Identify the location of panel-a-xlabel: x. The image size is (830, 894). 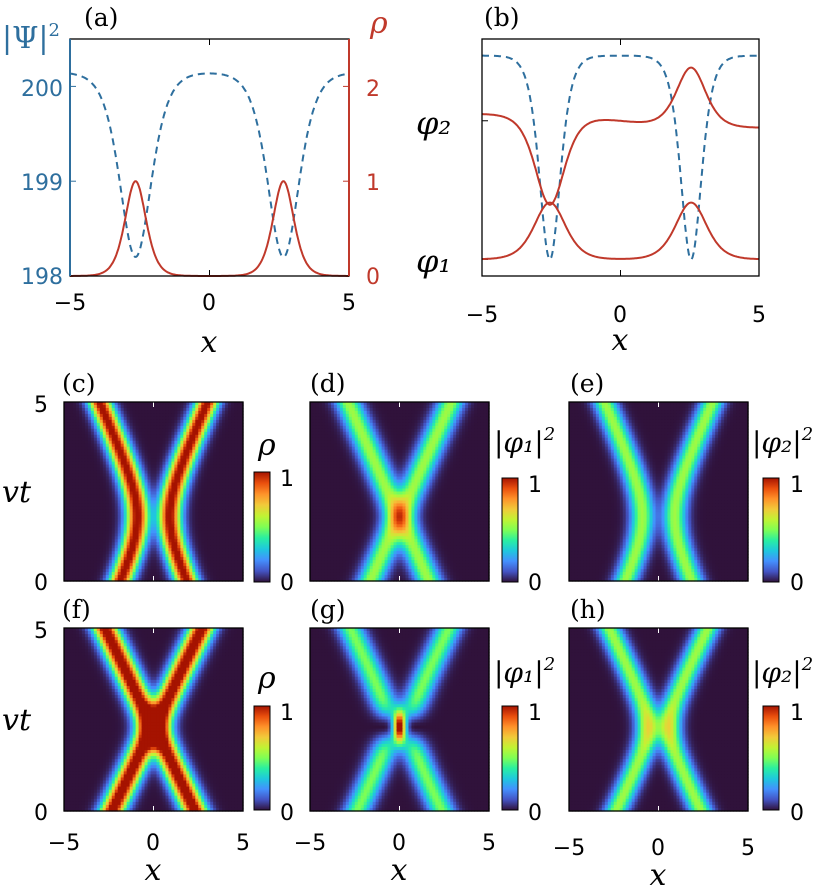
(209, 342).